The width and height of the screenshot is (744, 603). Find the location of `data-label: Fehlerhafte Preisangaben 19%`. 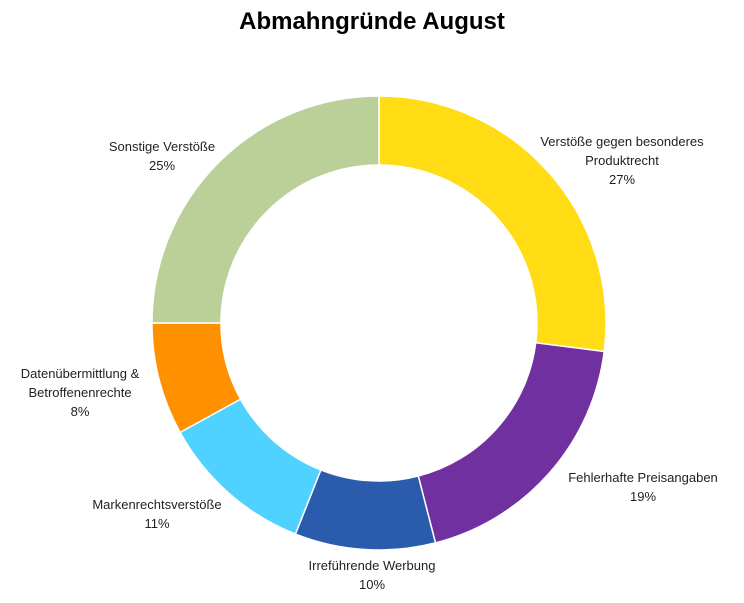

data-label: Fehlerhafte Preisangaben 19% is located at coordinates (643, 487).